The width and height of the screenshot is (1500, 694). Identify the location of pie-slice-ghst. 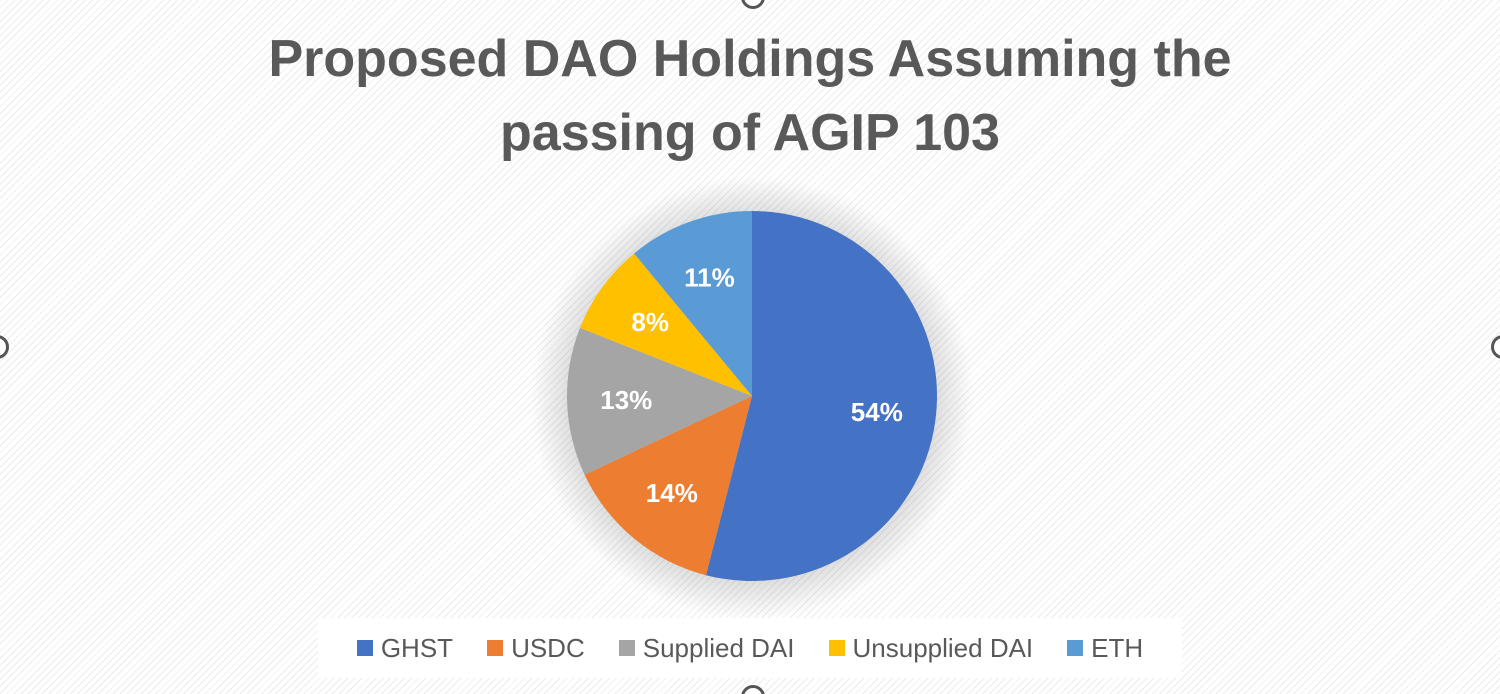
(821, 396).